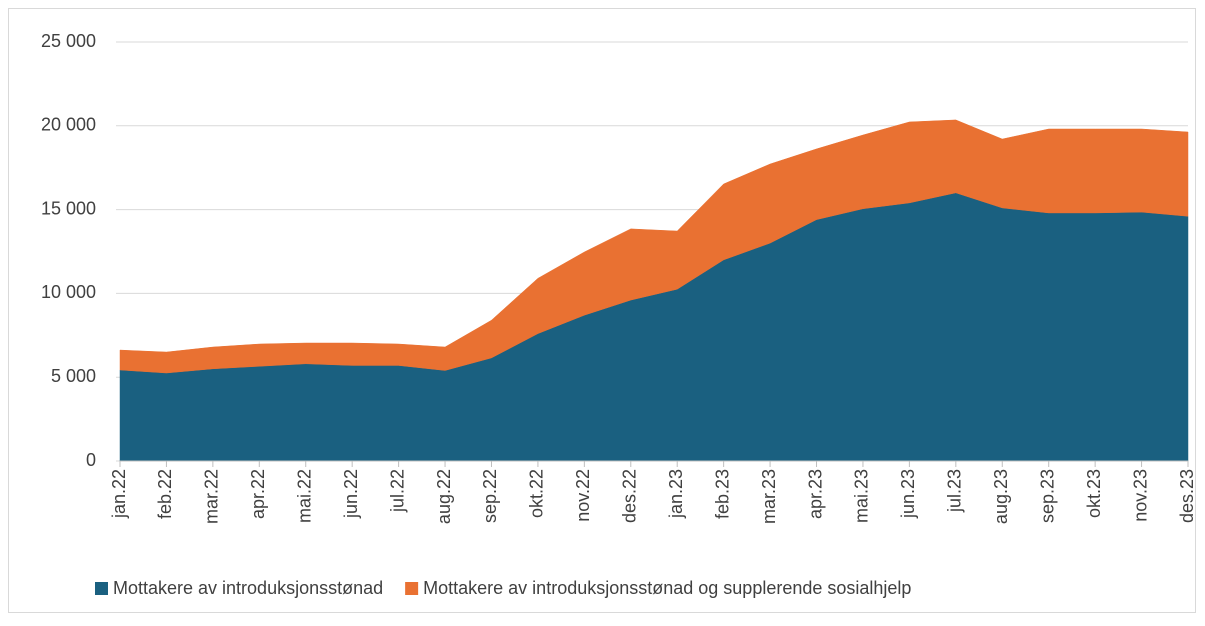 The image size is (1205, 626). What do you see at coordinates (397, 491) in the screenshot?
I see `x-tick-label: jul.22` at bounding box center [397, 491].